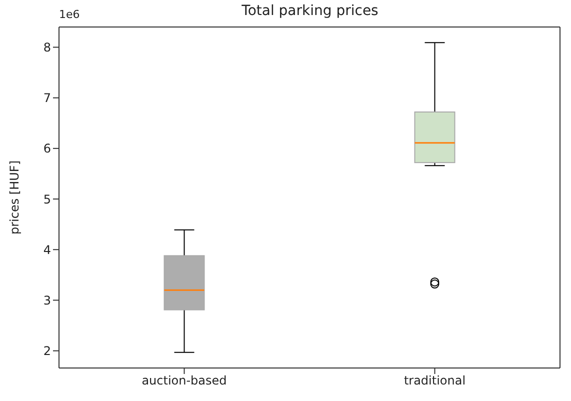 The width and height of the screenshot is (571, 401). Describe the element at coordinates (47, 300) in the screenshot. I see `y-tick-label: 3` at that location.